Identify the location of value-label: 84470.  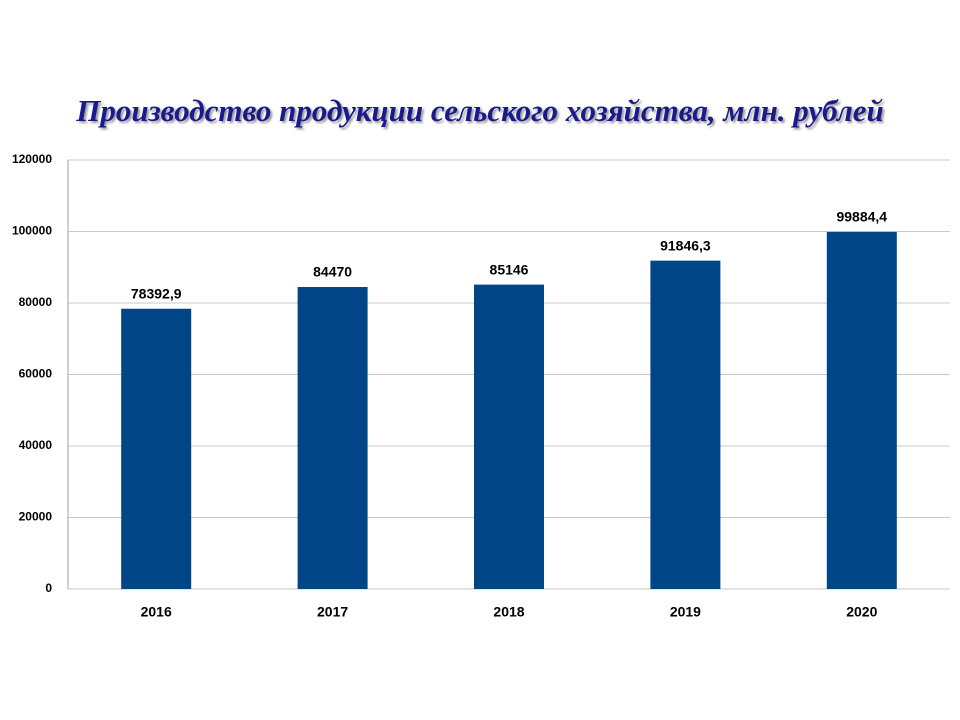
(332, 272).